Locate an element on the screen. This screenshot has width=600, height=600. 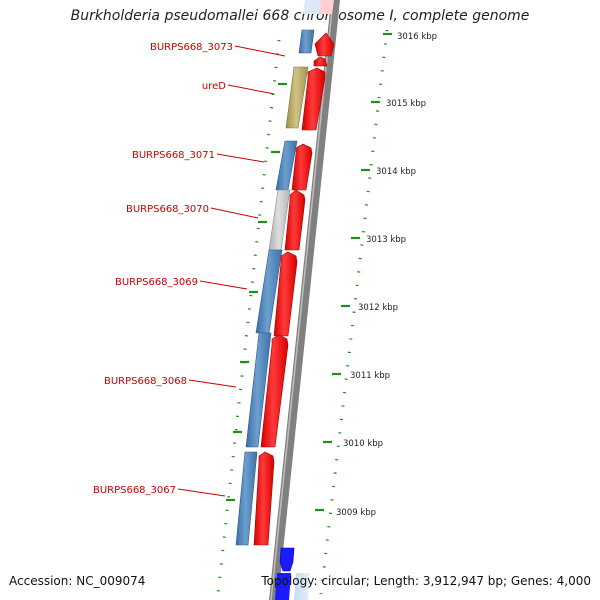
gene-label: BURPS668_3070 is located at coordinates (167, 209).